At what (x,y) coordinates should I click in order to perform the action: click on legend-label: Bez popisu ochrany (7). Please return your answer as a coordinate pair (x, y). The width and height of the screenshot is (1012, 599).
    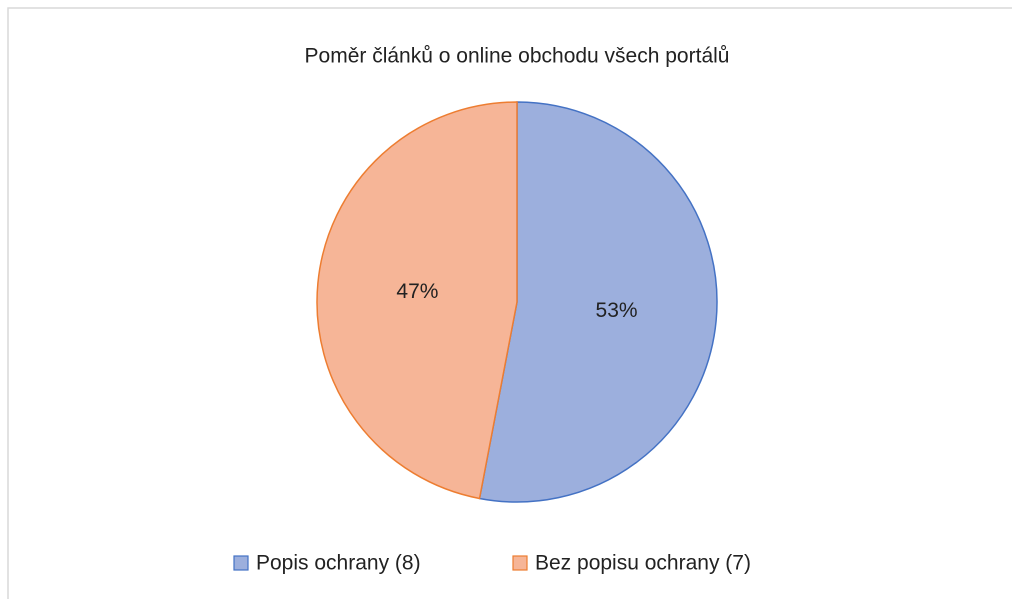
    Looking at the image, I should click on (643, 563).